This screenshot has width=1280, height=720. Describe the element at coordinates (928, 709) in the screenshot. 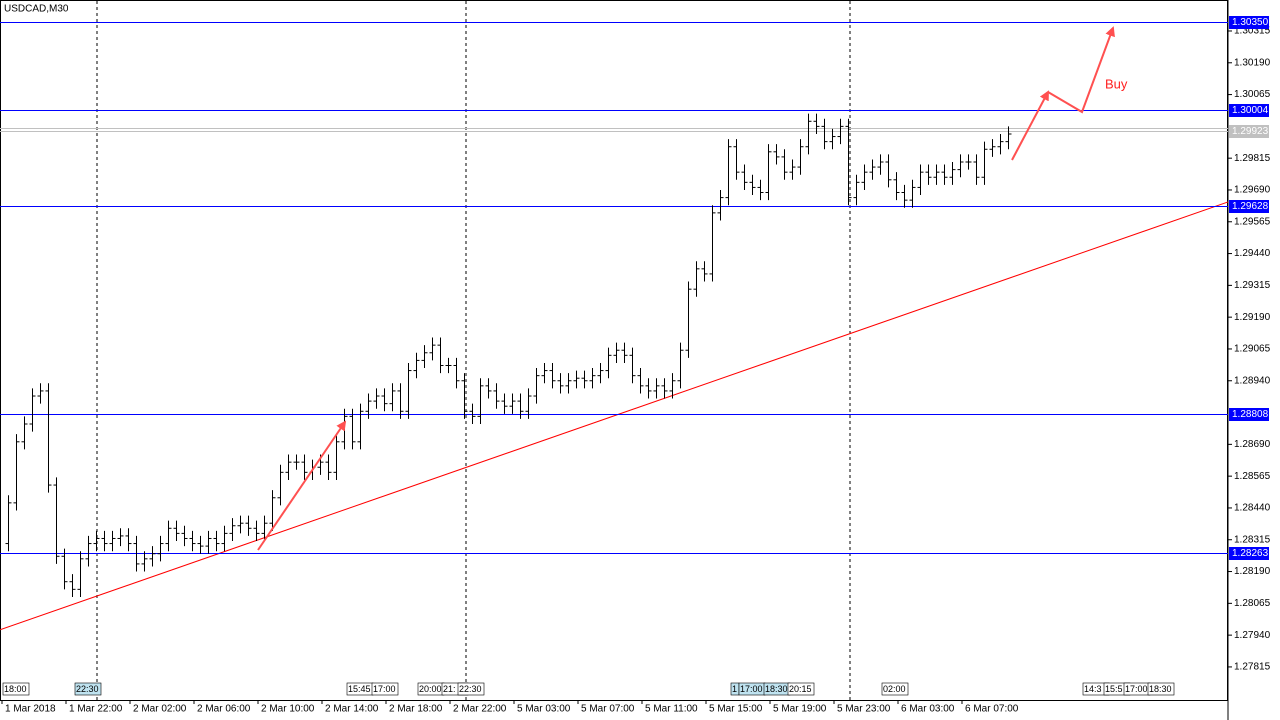

I see `x-tick-label: 6 Mar 03:00` at that location.